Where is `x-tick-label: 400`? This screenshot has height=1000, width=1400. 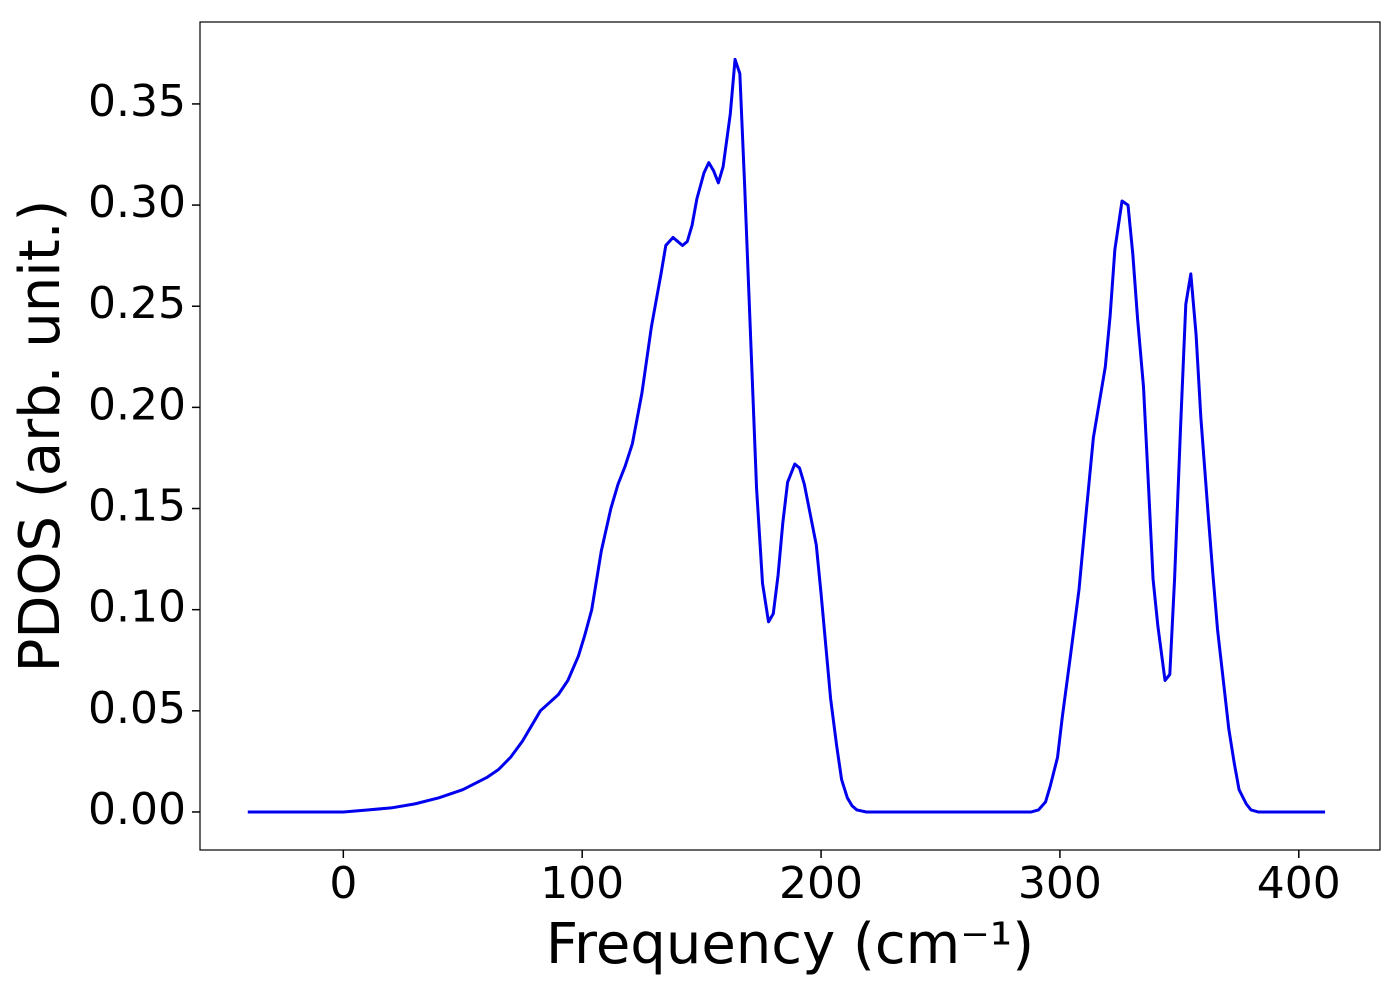
x-tick-label: 400 is located at coordinates (1299, 883).